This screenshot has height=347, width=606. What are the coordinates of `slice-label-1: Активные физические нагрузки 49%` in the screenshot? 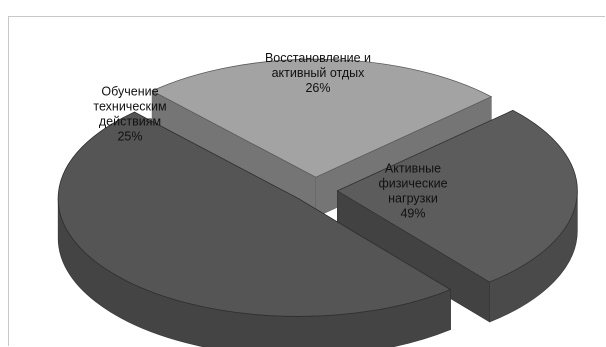 It's located at (412, 191).